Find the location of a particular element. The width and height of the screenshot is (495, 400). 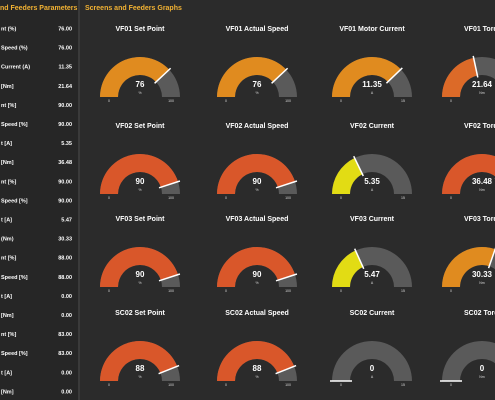

gauge-value-label: 30.33 is located at coordinates (482, 274).